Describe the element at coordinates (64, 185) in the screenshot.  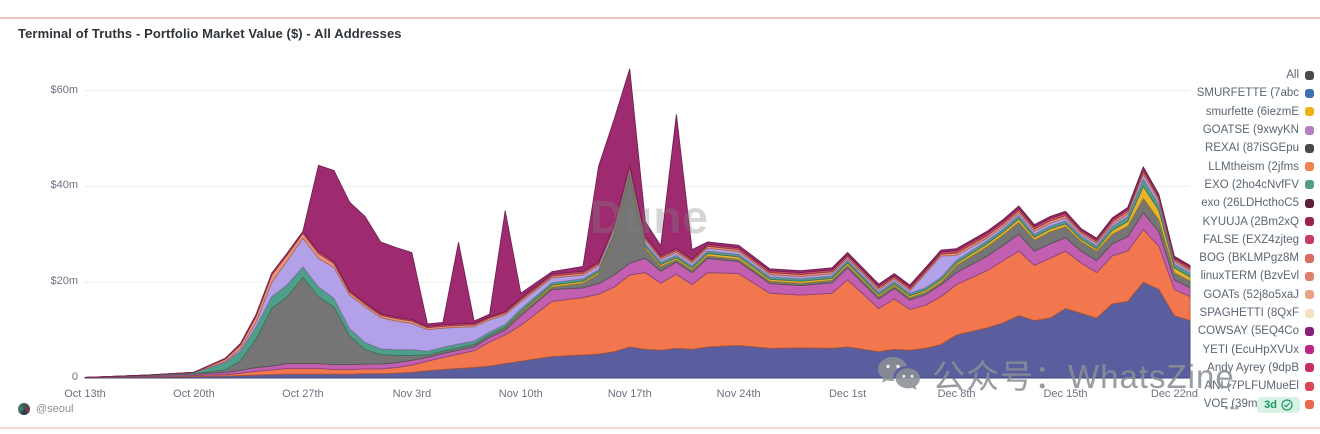
I see `y-tick-label: $40m` at that location.